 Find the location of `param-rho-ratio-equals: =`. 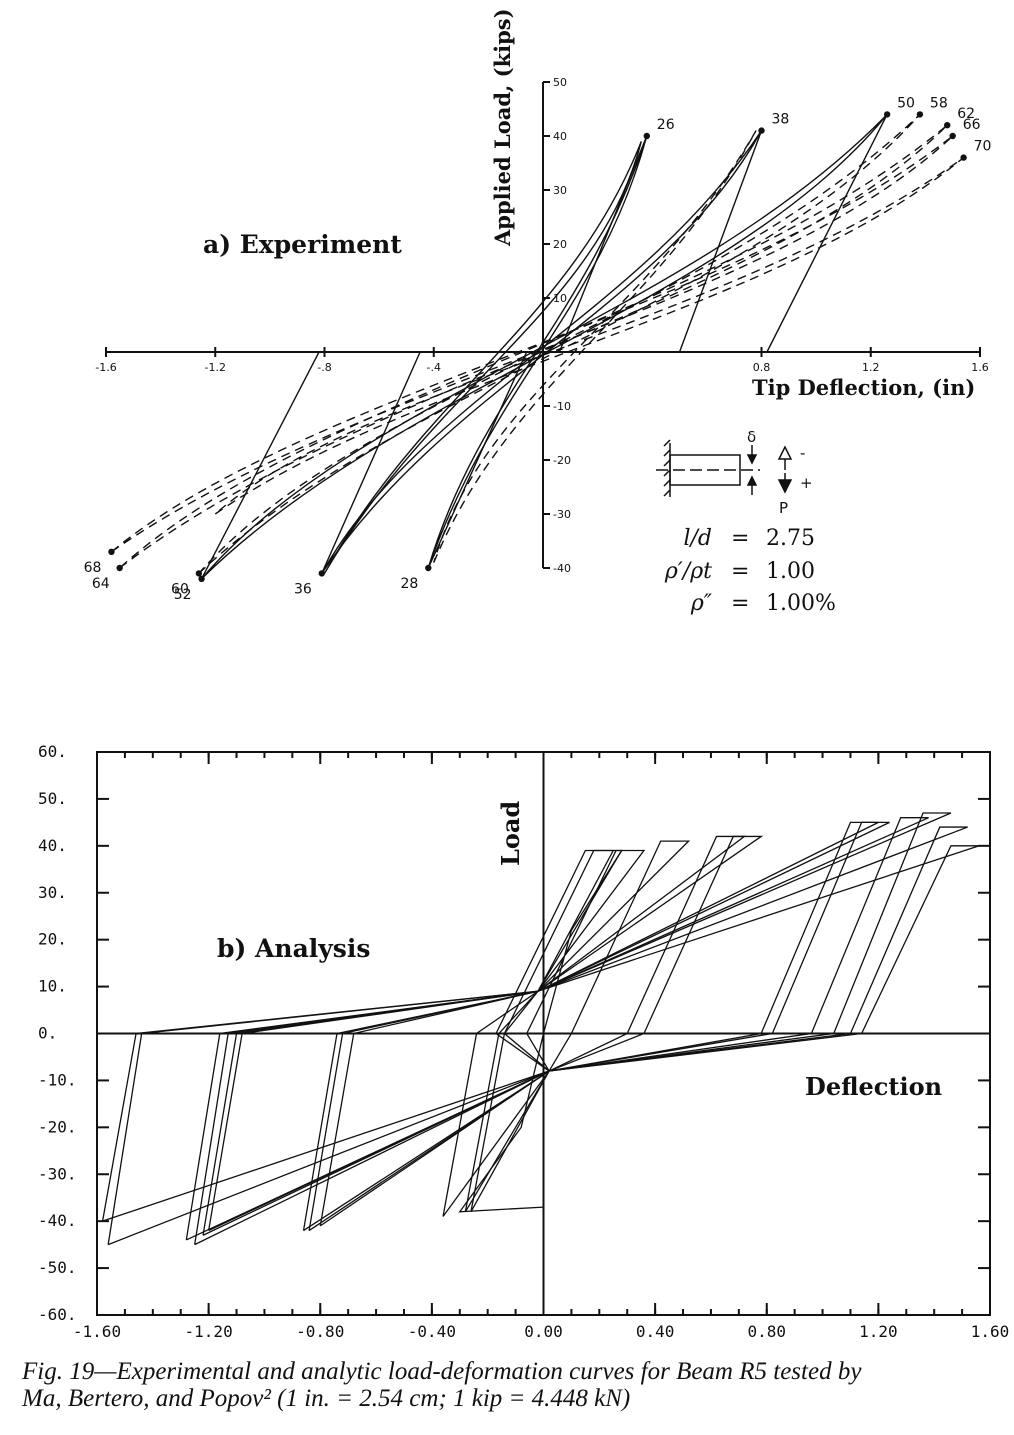

param-rho-ratio-equals: = is located at coordinates (740, 571).